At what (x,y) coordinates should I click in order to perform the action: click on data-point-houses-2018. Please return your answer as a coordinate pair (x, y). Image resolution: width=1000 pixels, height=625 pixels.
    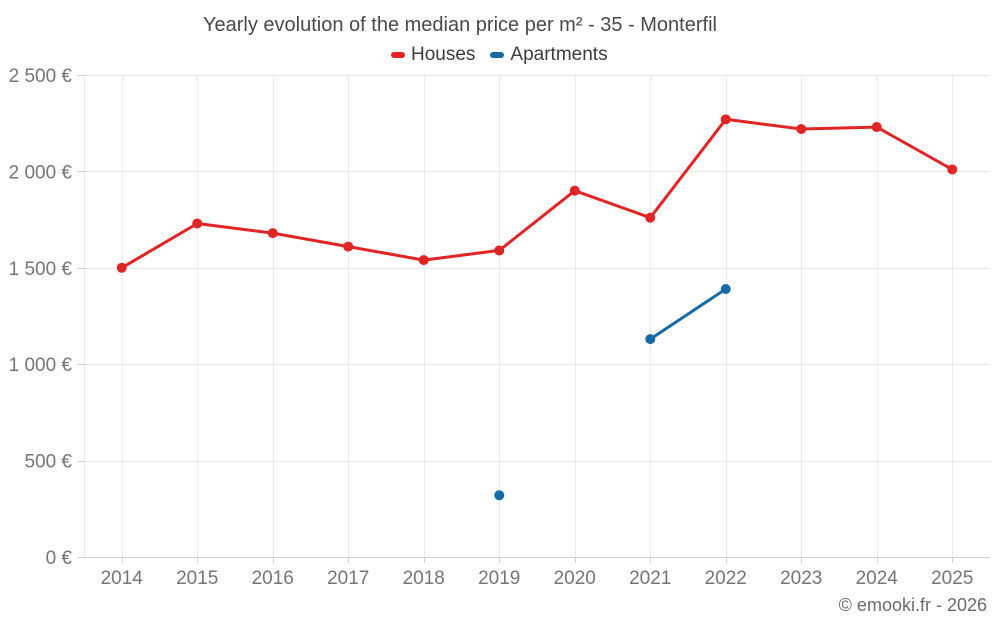
    Looking at the image, I should click on (423, 260).